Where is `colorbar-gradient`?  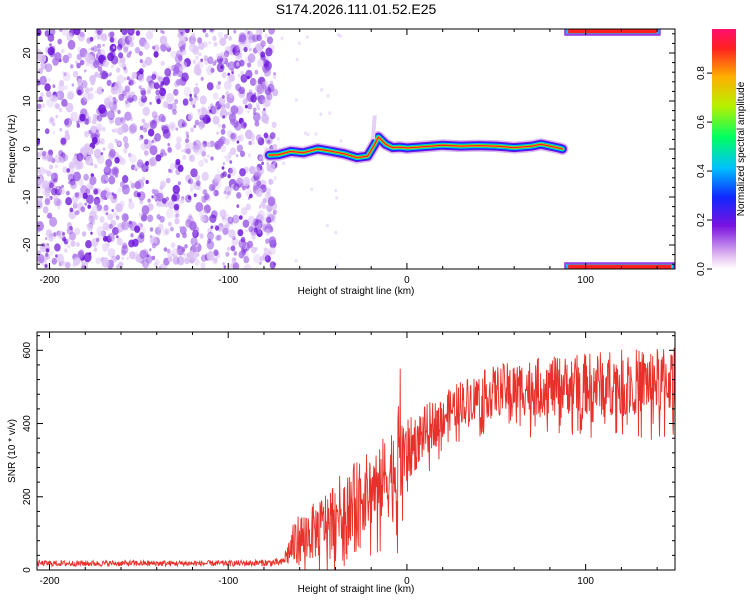 colorbar-gradient is located at coordinates (724, 149).